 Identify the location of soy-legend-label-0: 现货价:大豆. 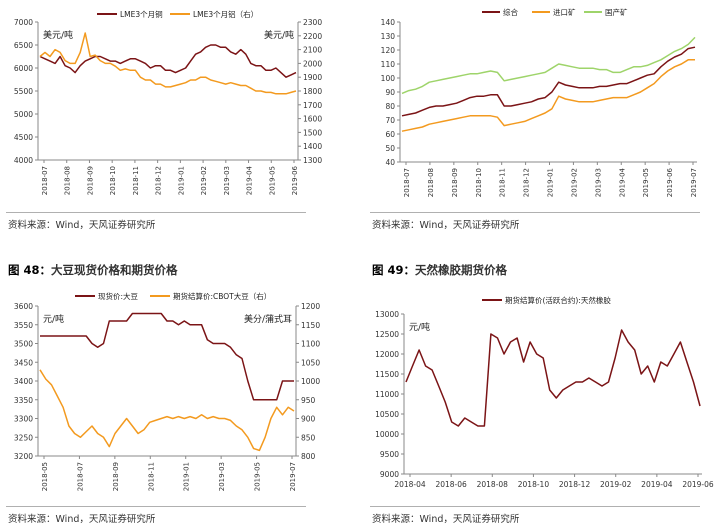
(118, 296).